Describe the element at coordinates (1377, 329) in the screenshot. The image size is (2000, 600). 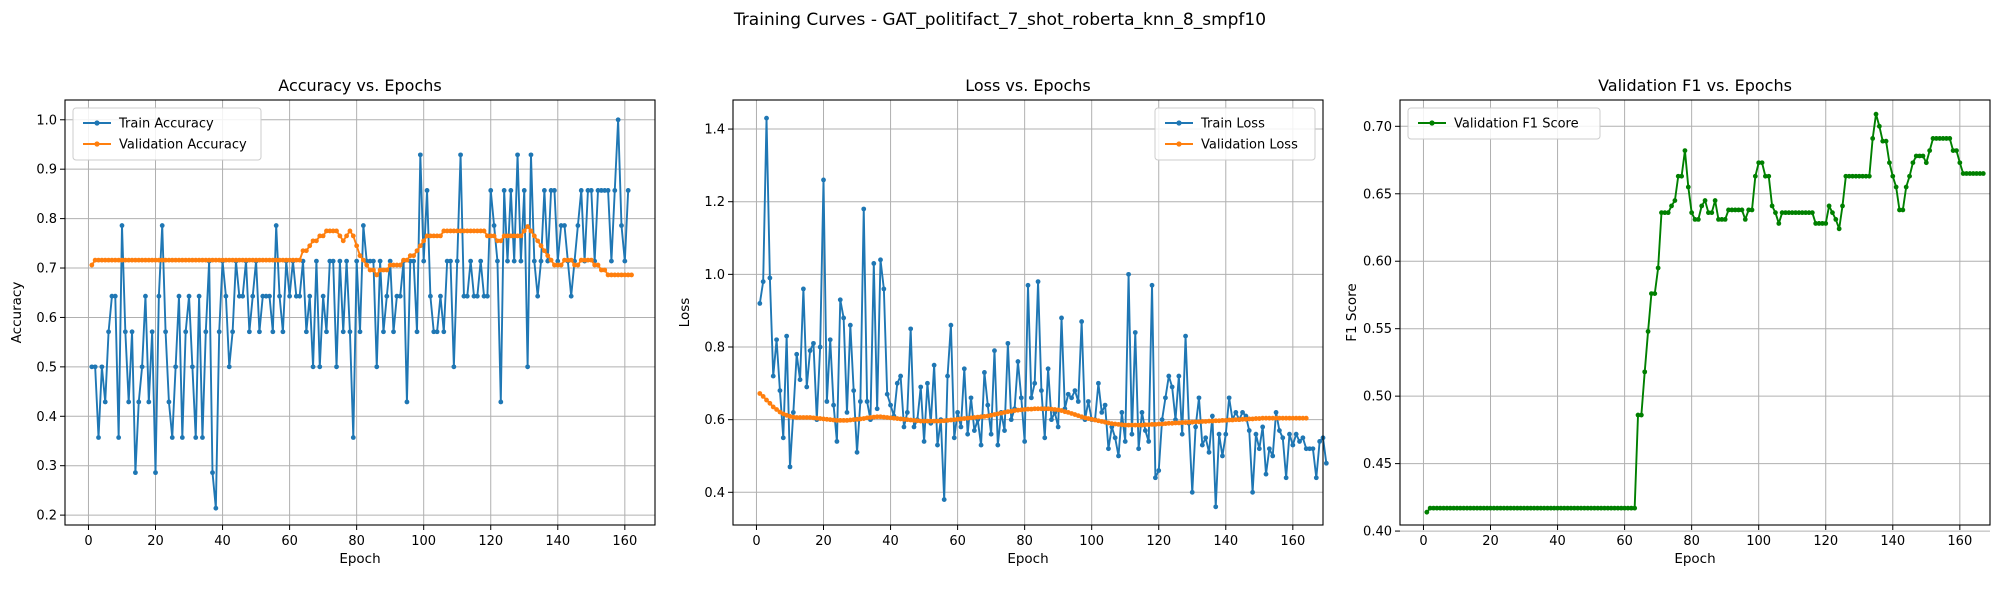
I see `y-tick-label: 0.55` at that location.